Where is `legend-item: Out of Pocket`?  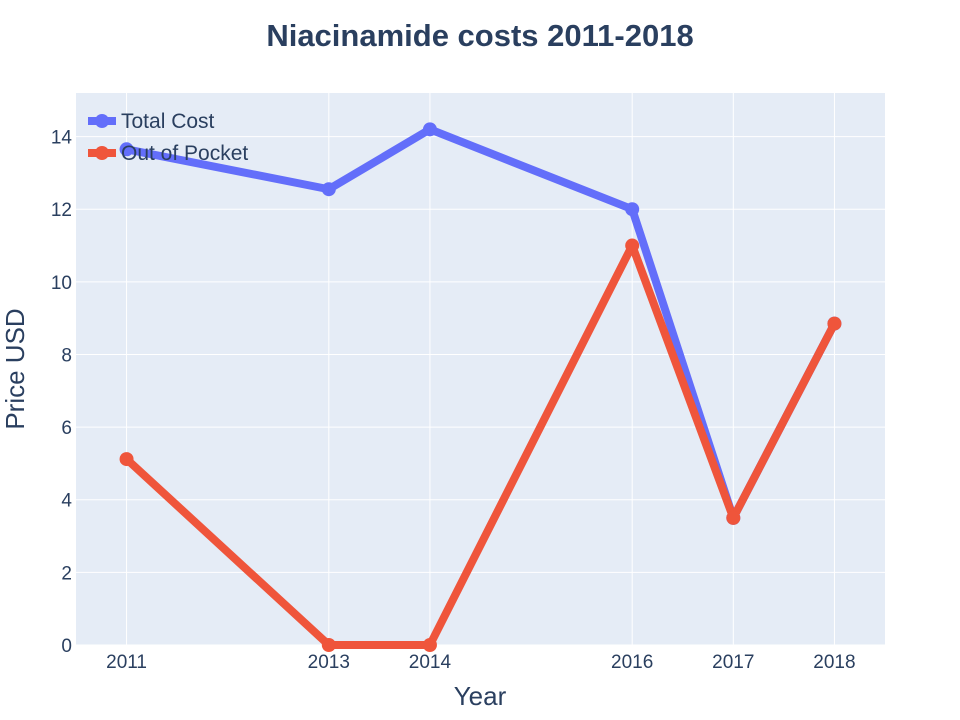
legend-item: Out of Pocket is located at coordinates (168, 153).